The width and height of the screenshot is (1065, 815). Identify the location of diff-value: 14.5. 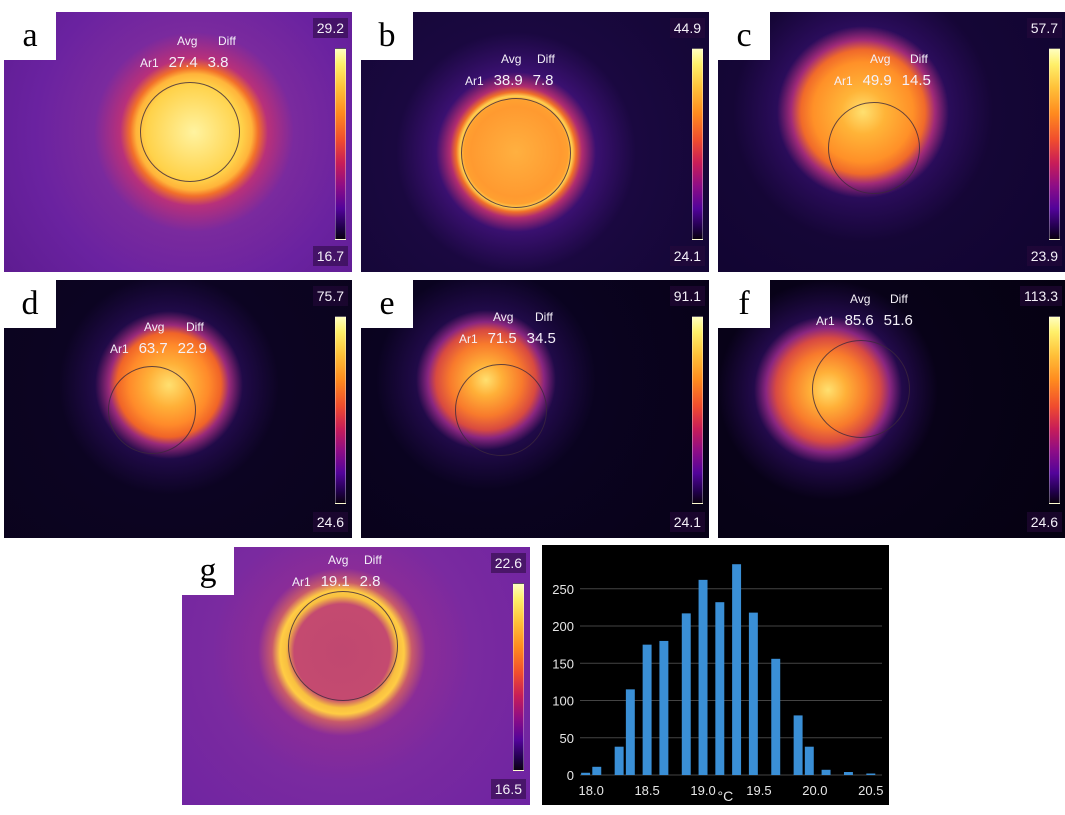
(916, 80).